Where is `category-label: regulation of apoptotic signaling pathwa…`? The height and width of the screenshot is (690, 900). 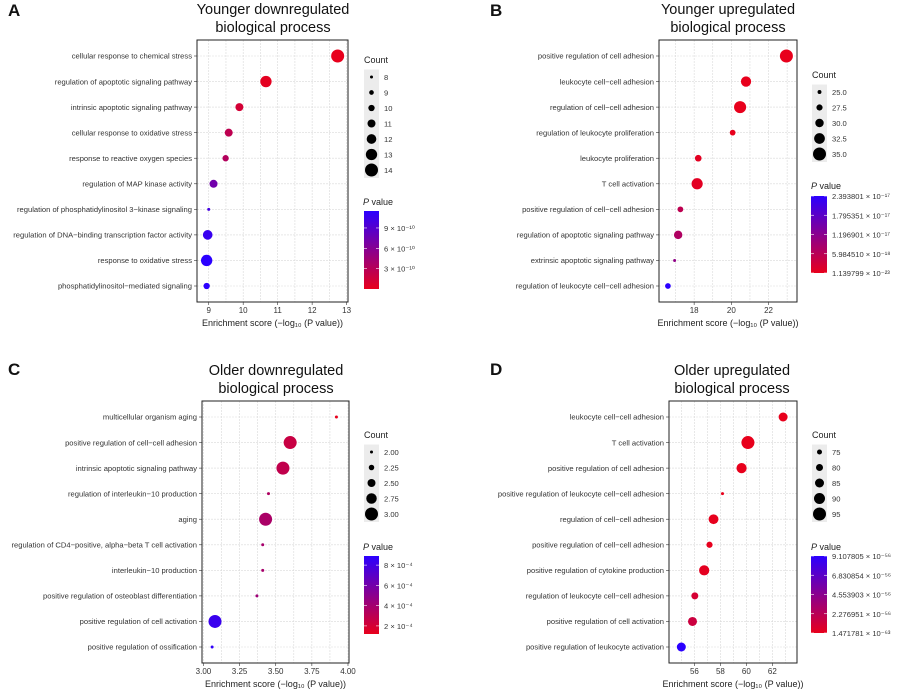
category-label: regulation of apoptotic signaling pathwa… is located at coordinates (585, 235).